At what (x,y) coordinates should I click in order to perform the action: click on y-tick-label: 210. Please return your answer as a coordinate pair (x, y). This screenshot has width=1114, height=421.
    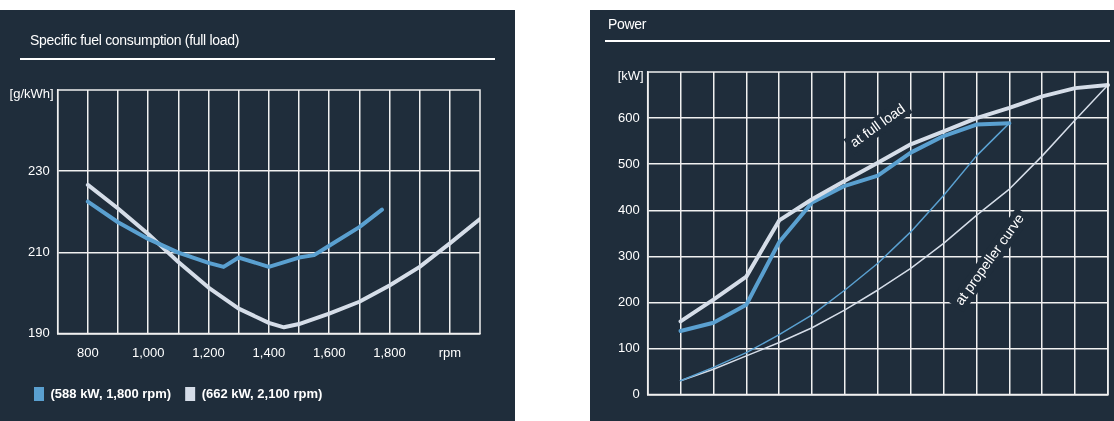
    Looking at the image, I should click on (38, 251).